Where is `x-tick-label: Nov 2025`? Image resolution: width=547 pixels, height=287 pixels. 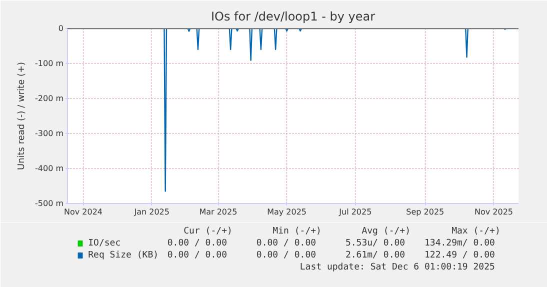
x-tick-label: Nov 2025 is located at coordinates (494, 212).